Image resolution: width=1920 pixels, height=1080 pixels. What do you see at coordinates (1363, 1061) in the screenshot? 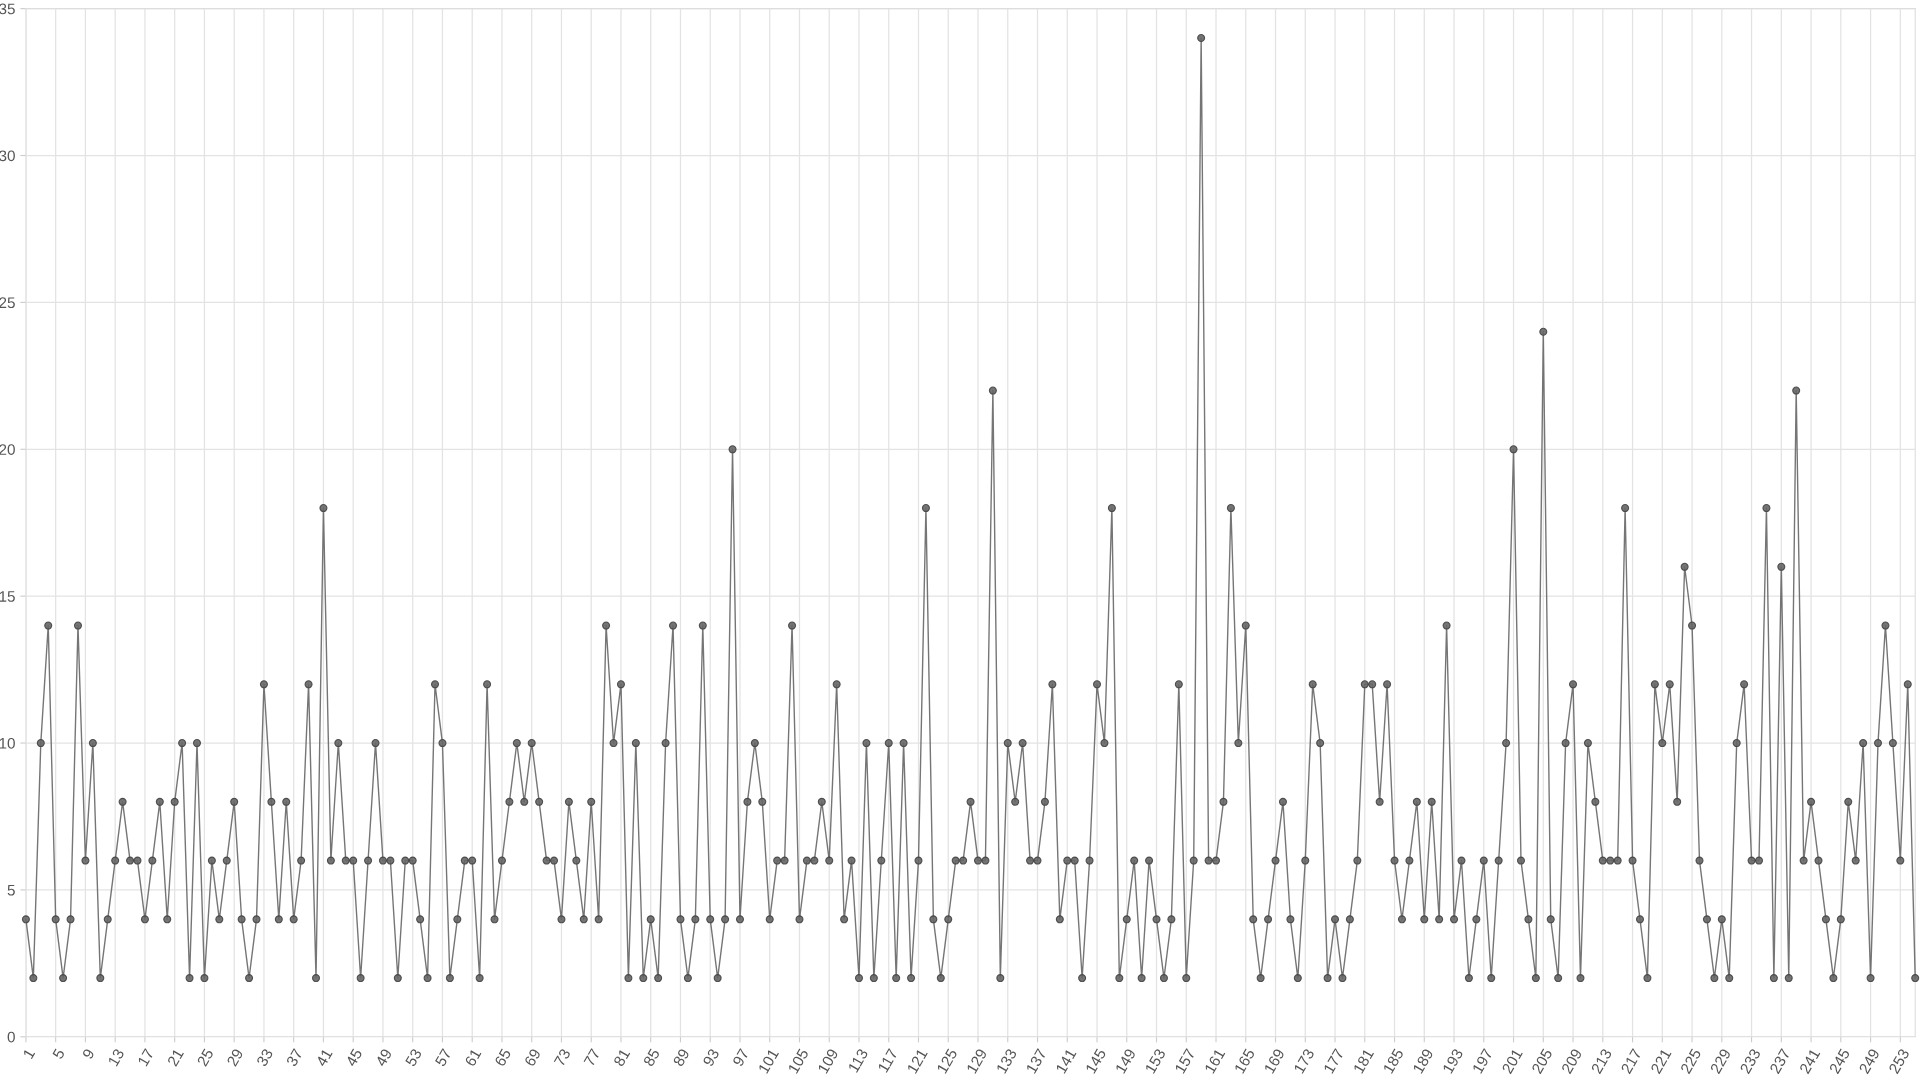
I see `x-tick-label: 181` at bounding box center [1363, 1061].